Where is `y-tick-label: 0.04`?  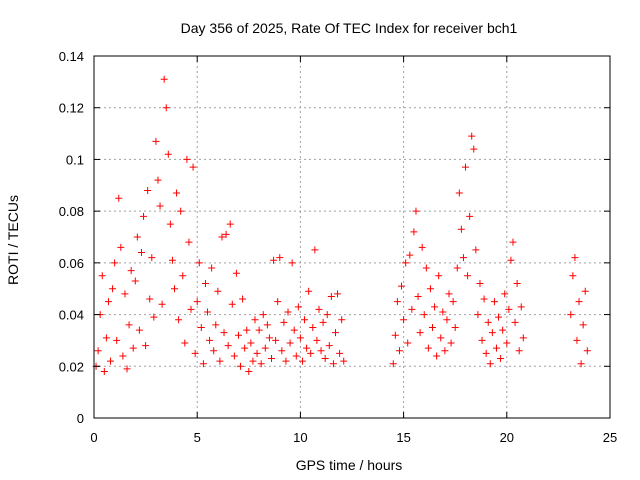 y-tick-label: 0.04 is located at coordinates (71, 315).